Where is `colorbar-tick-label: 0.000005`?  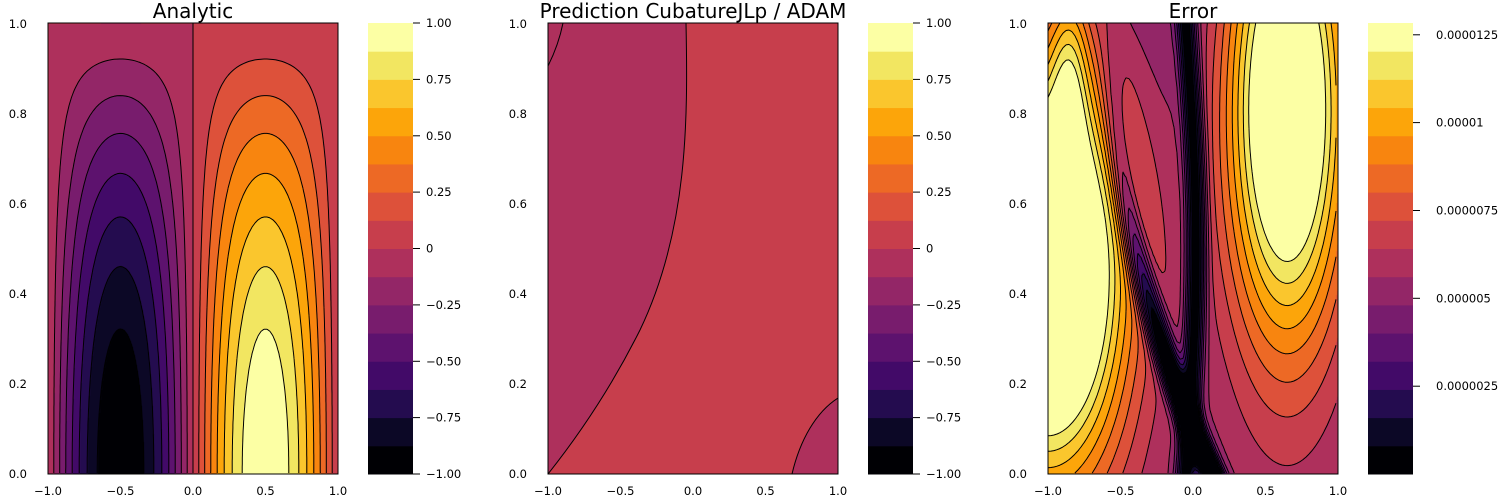 colorbar-tick-label: 0.000005 is located at coordinates (1463, 298).